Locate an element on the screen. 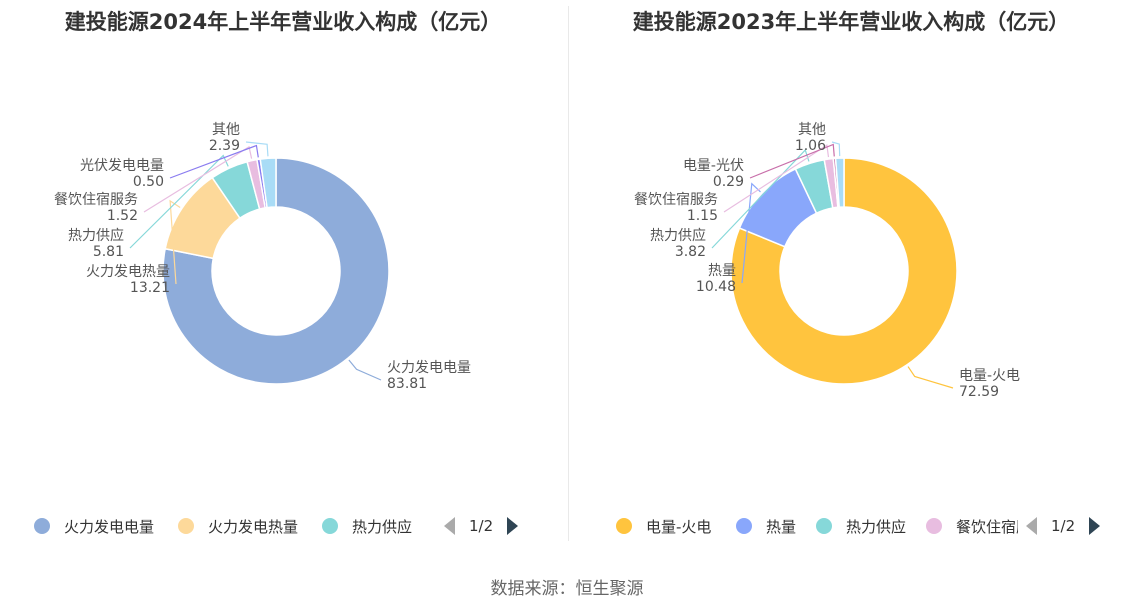 The width and height of the screenshot is (1134, 612). legend-label: 热量 is located at coordinates (781, 526).